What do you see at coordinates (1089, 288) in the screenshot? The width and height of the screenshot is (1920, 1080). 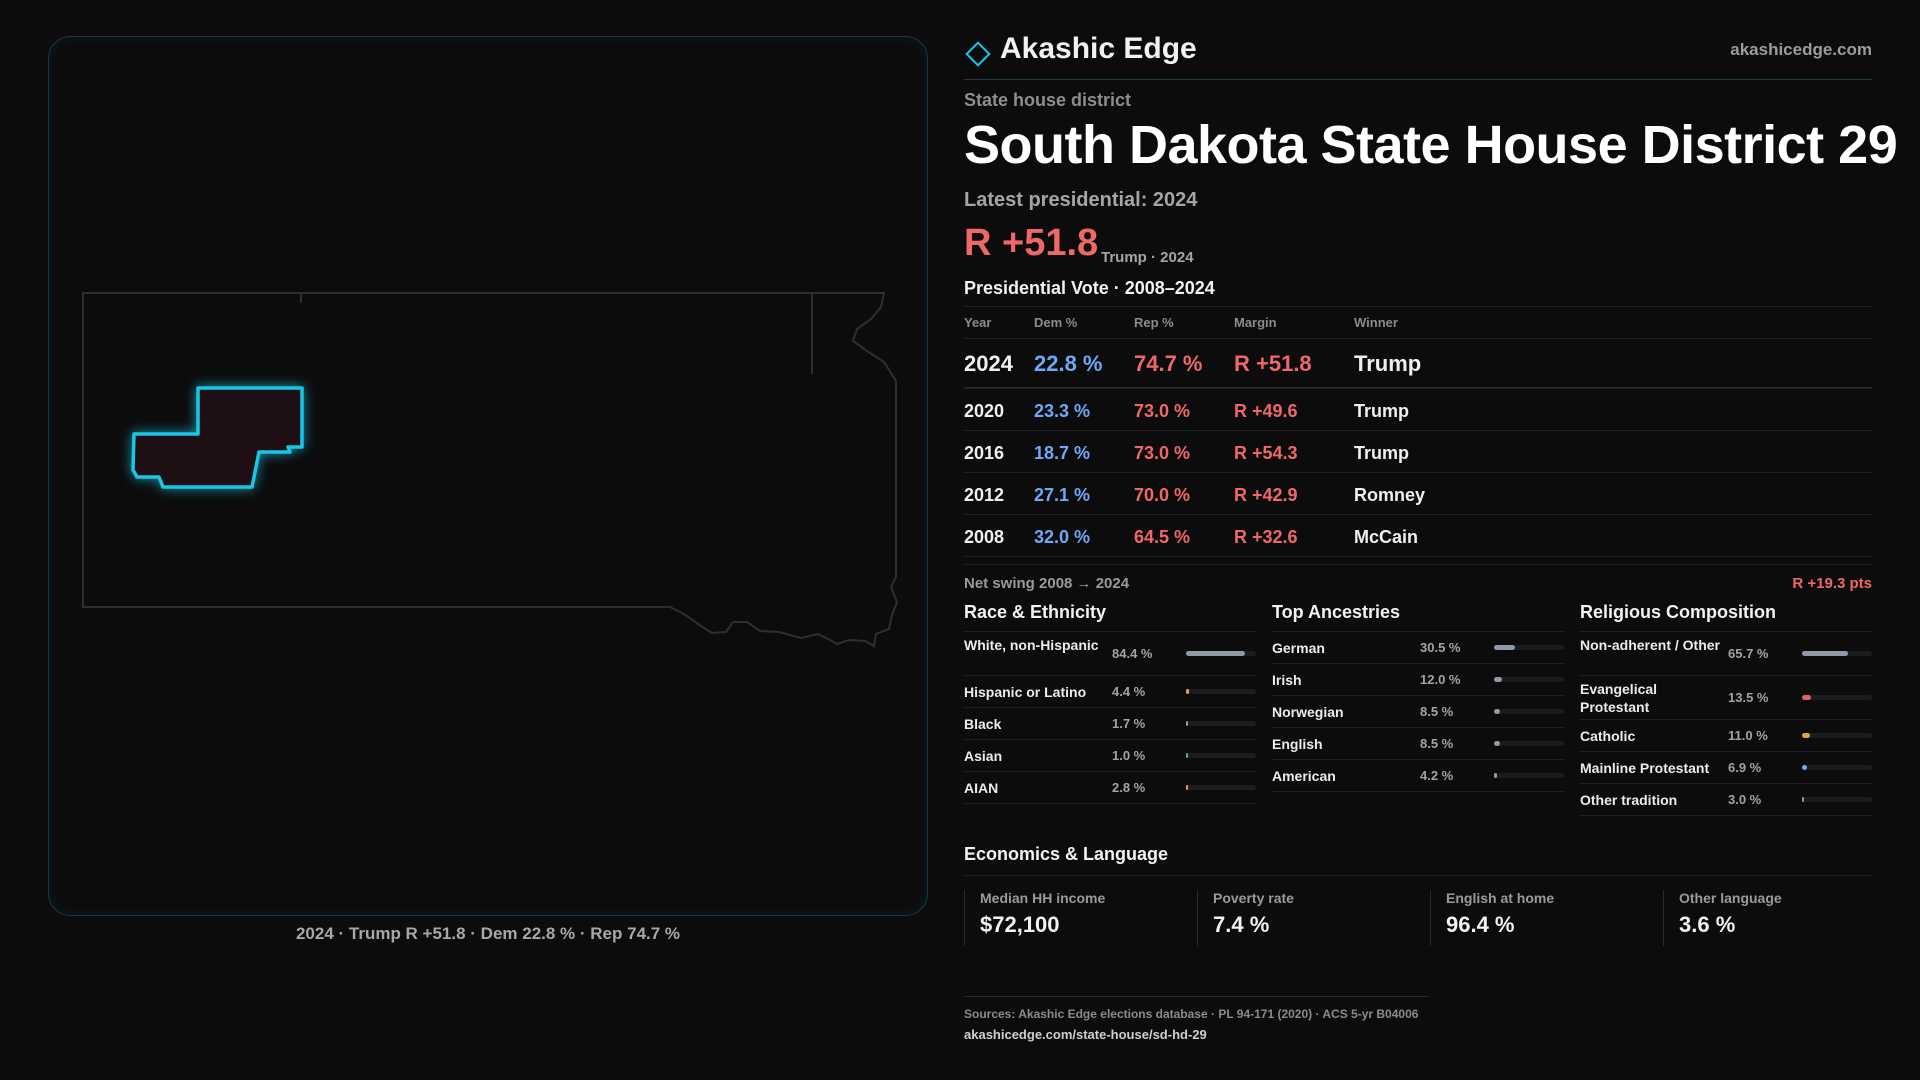 I see `presidential-vote-heading: Presidential Vote · 2008–2024` at bounding box center [1089, 288].